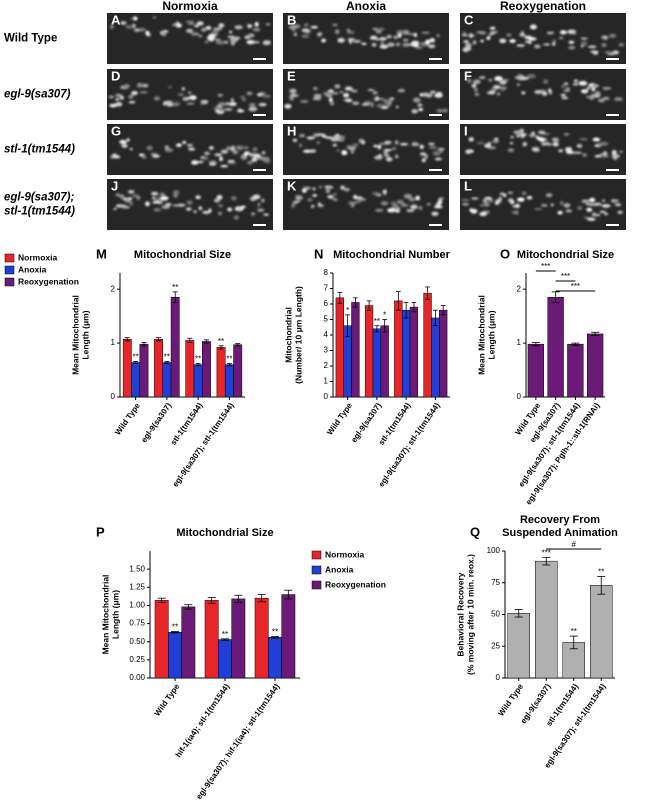 The width and height of the screenshot is (670, 800). Describe the element at coordinates (519, 288) in the screenshot. I see `y-tick-label: 2` at that location.